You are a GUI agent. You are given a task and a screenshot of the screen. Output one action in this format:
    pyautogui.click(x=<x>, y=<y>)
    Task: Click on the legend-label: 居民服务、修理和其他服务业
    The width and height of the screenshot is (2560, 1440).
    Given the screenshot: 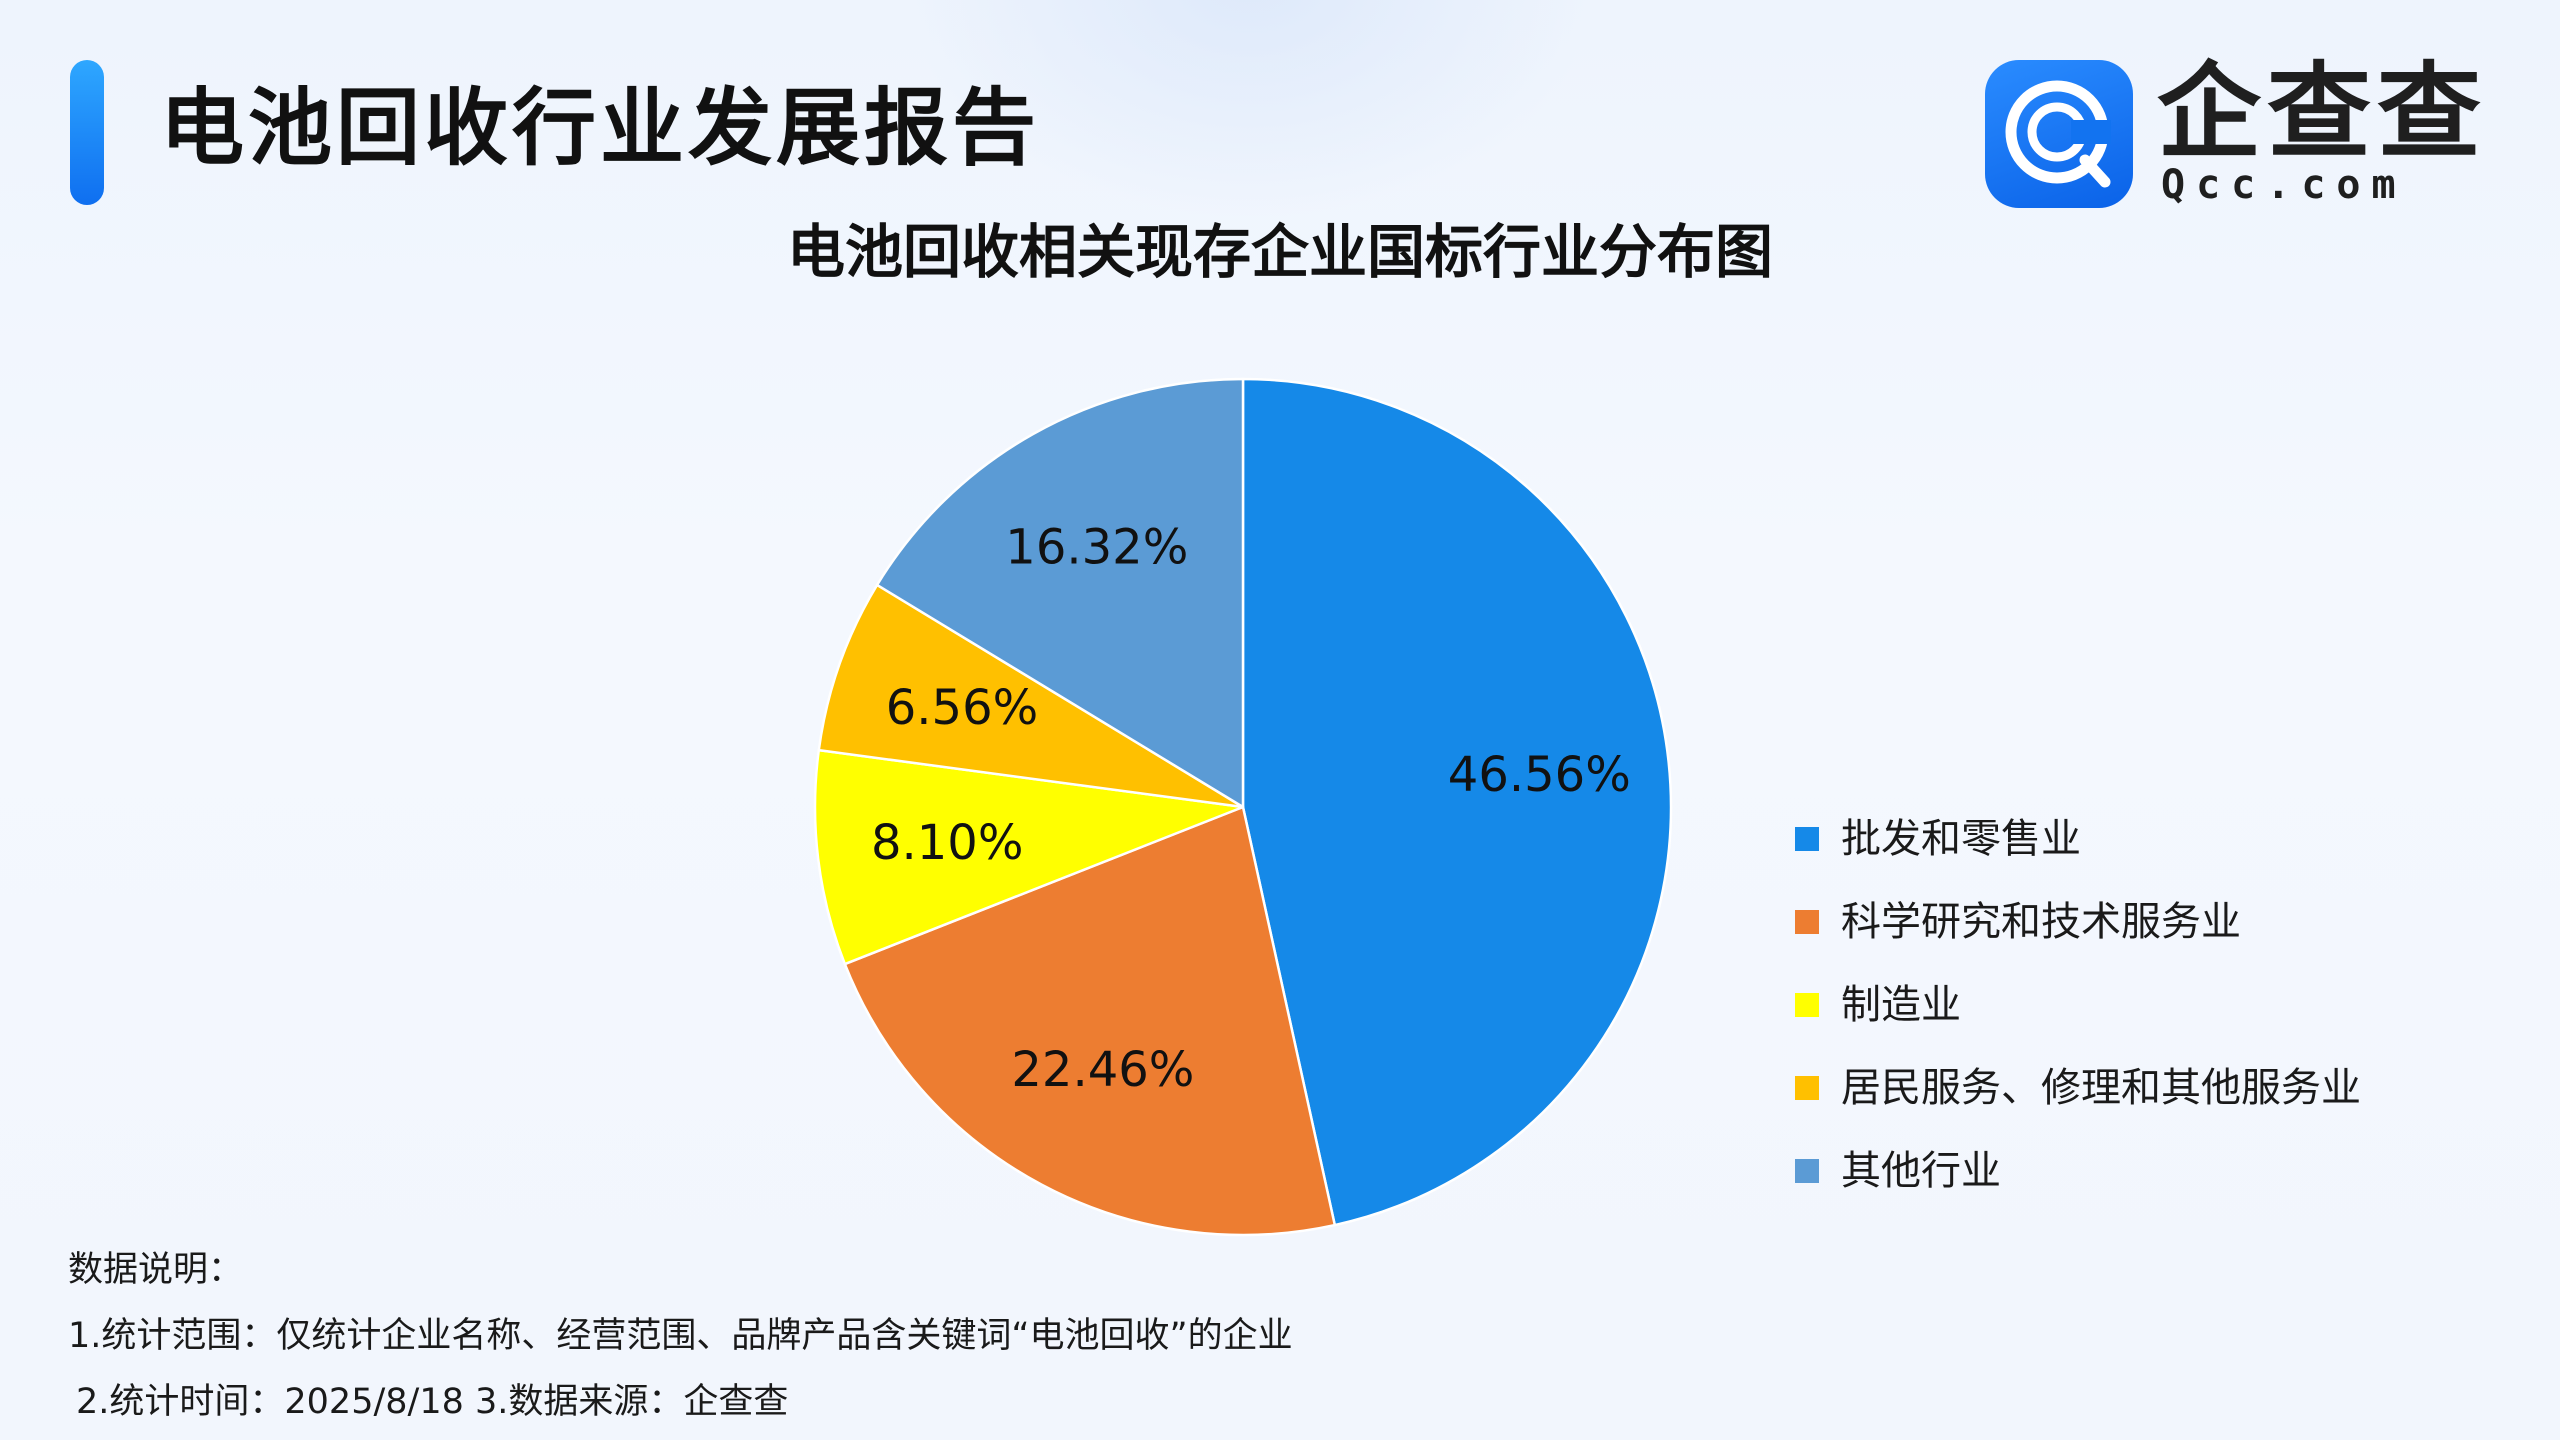 What is the action you would take?
    pyautogui.click(x=2101, y=1088)
    